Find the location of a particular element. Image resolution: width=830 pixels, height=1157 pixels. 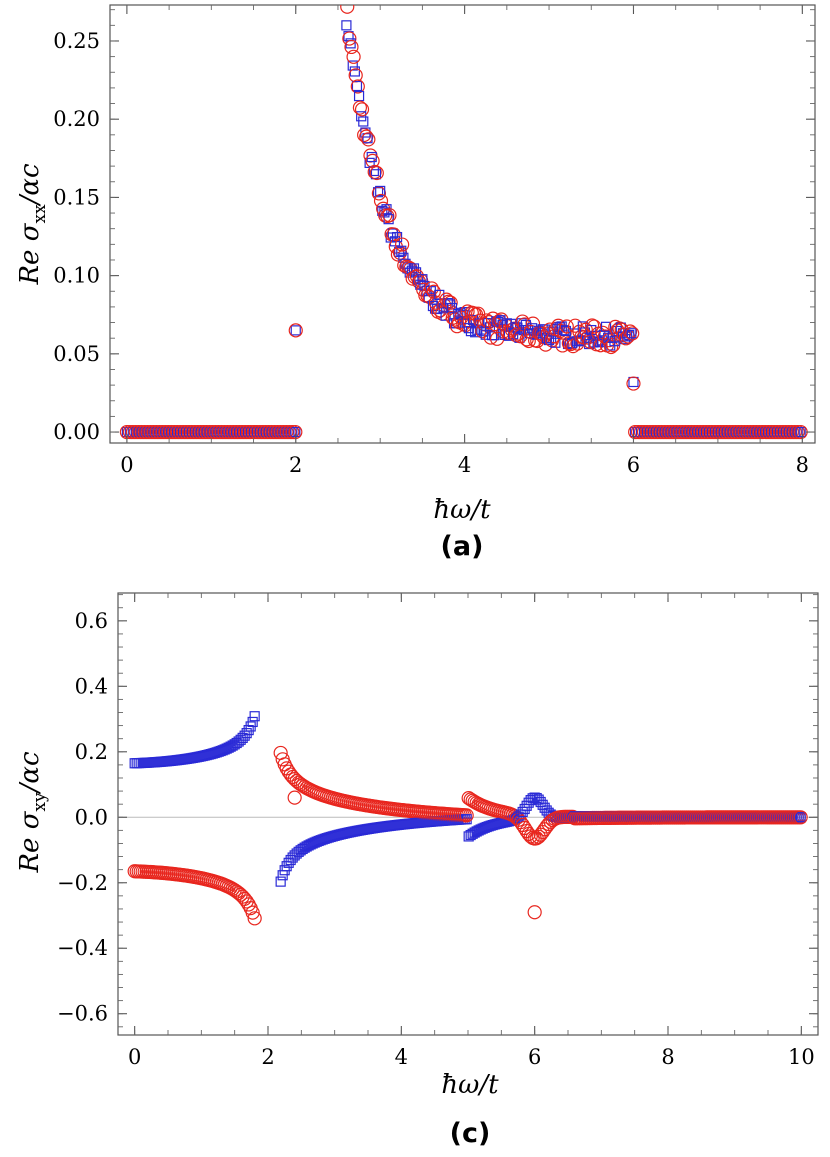

panel-c-xtick-label: 6 is located at coordinates (534, 1057).